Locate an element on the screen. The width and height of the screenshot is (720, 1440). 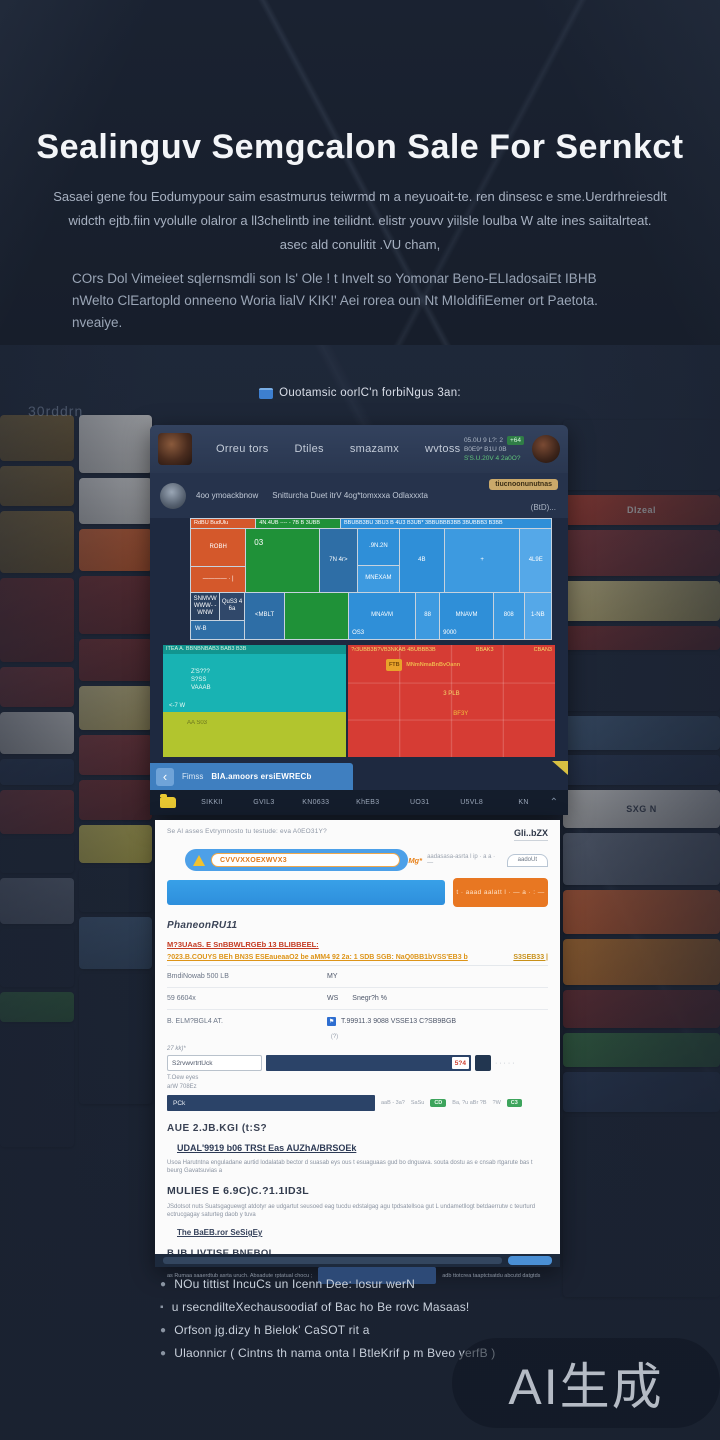
toolbar-item: GVIL3 is located at coordinates (264, 802).